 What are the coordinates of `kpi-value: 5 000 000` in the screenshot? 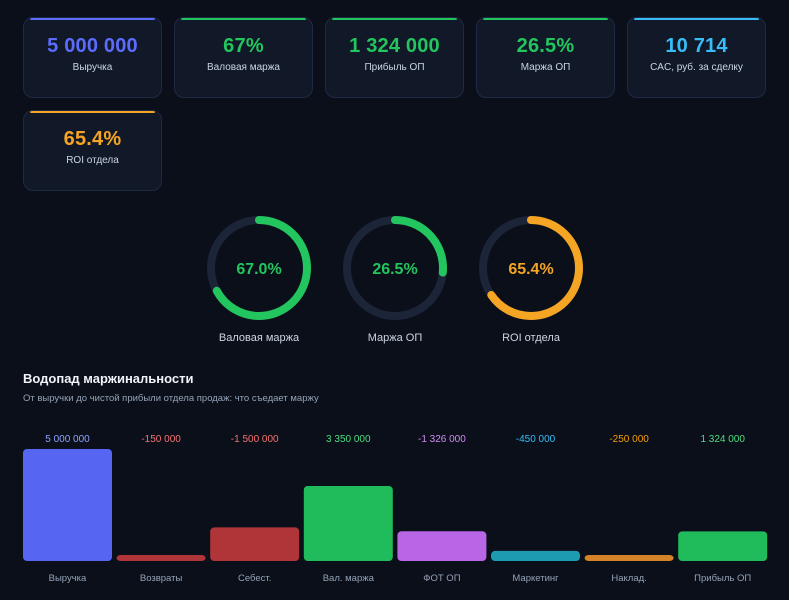 It's located at (92, 46).